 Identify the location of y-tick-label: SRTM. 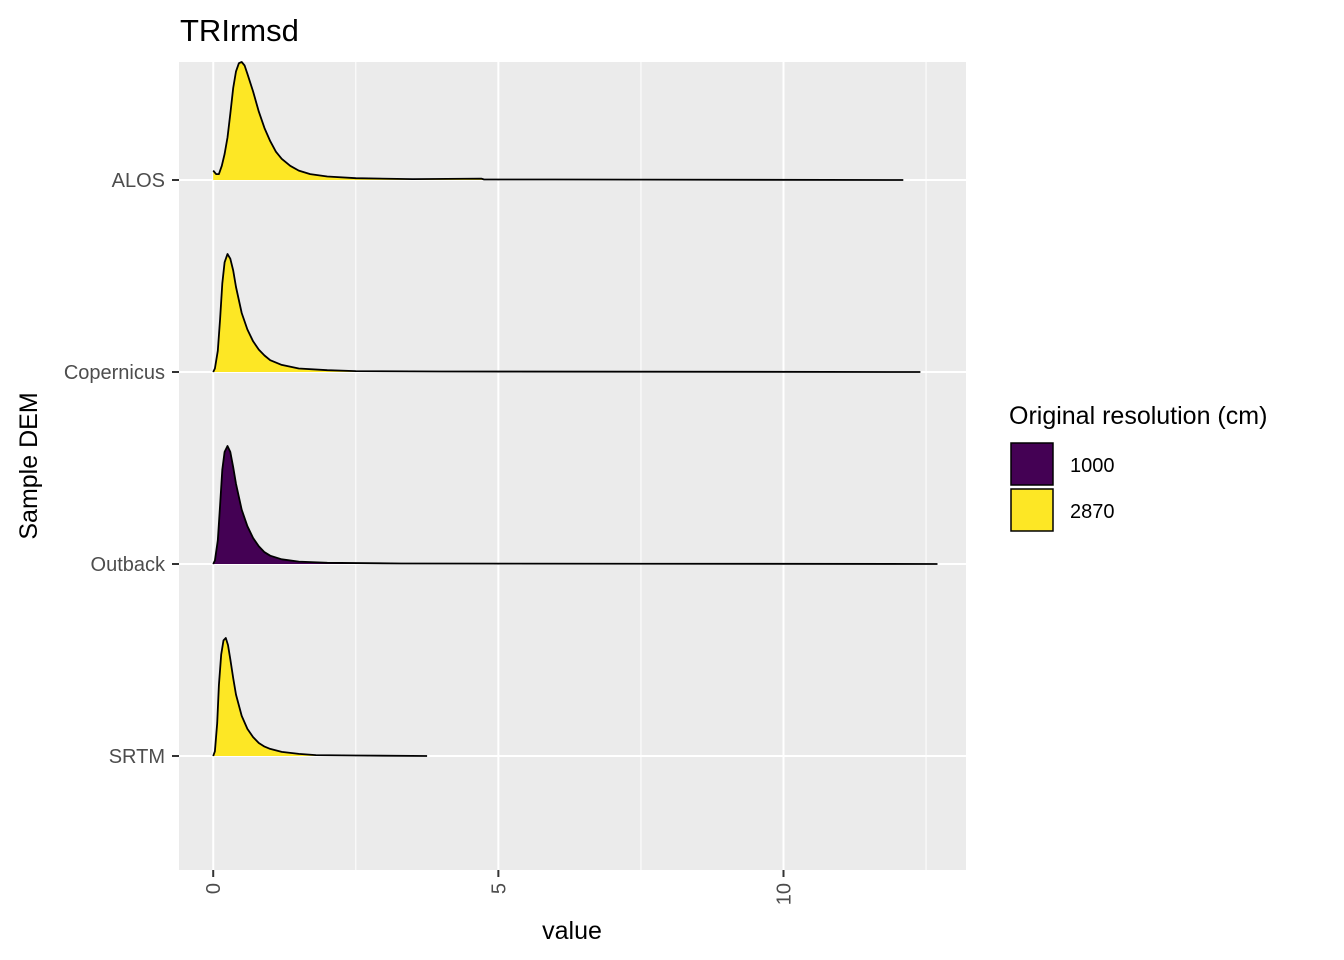
(137, 757).